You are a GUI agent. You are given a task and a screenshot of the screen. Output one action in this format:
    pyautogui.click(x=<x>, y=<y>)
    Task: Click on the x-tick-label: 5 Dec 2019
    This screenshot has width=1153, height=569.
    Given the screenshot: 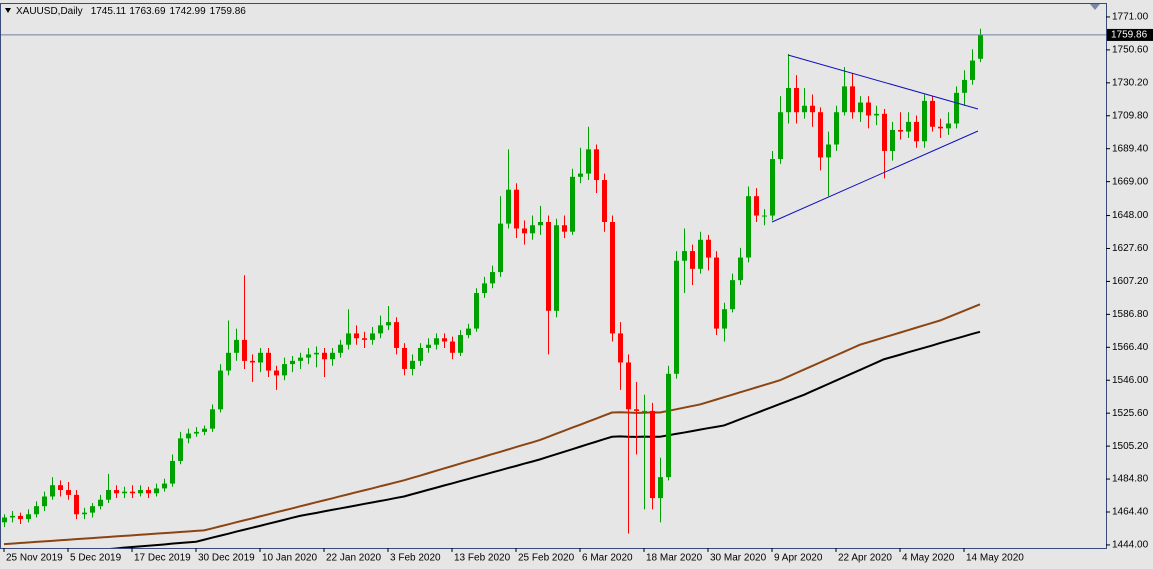 What is the action you would take?
    pyautogui.click(x=96, y=558)
    